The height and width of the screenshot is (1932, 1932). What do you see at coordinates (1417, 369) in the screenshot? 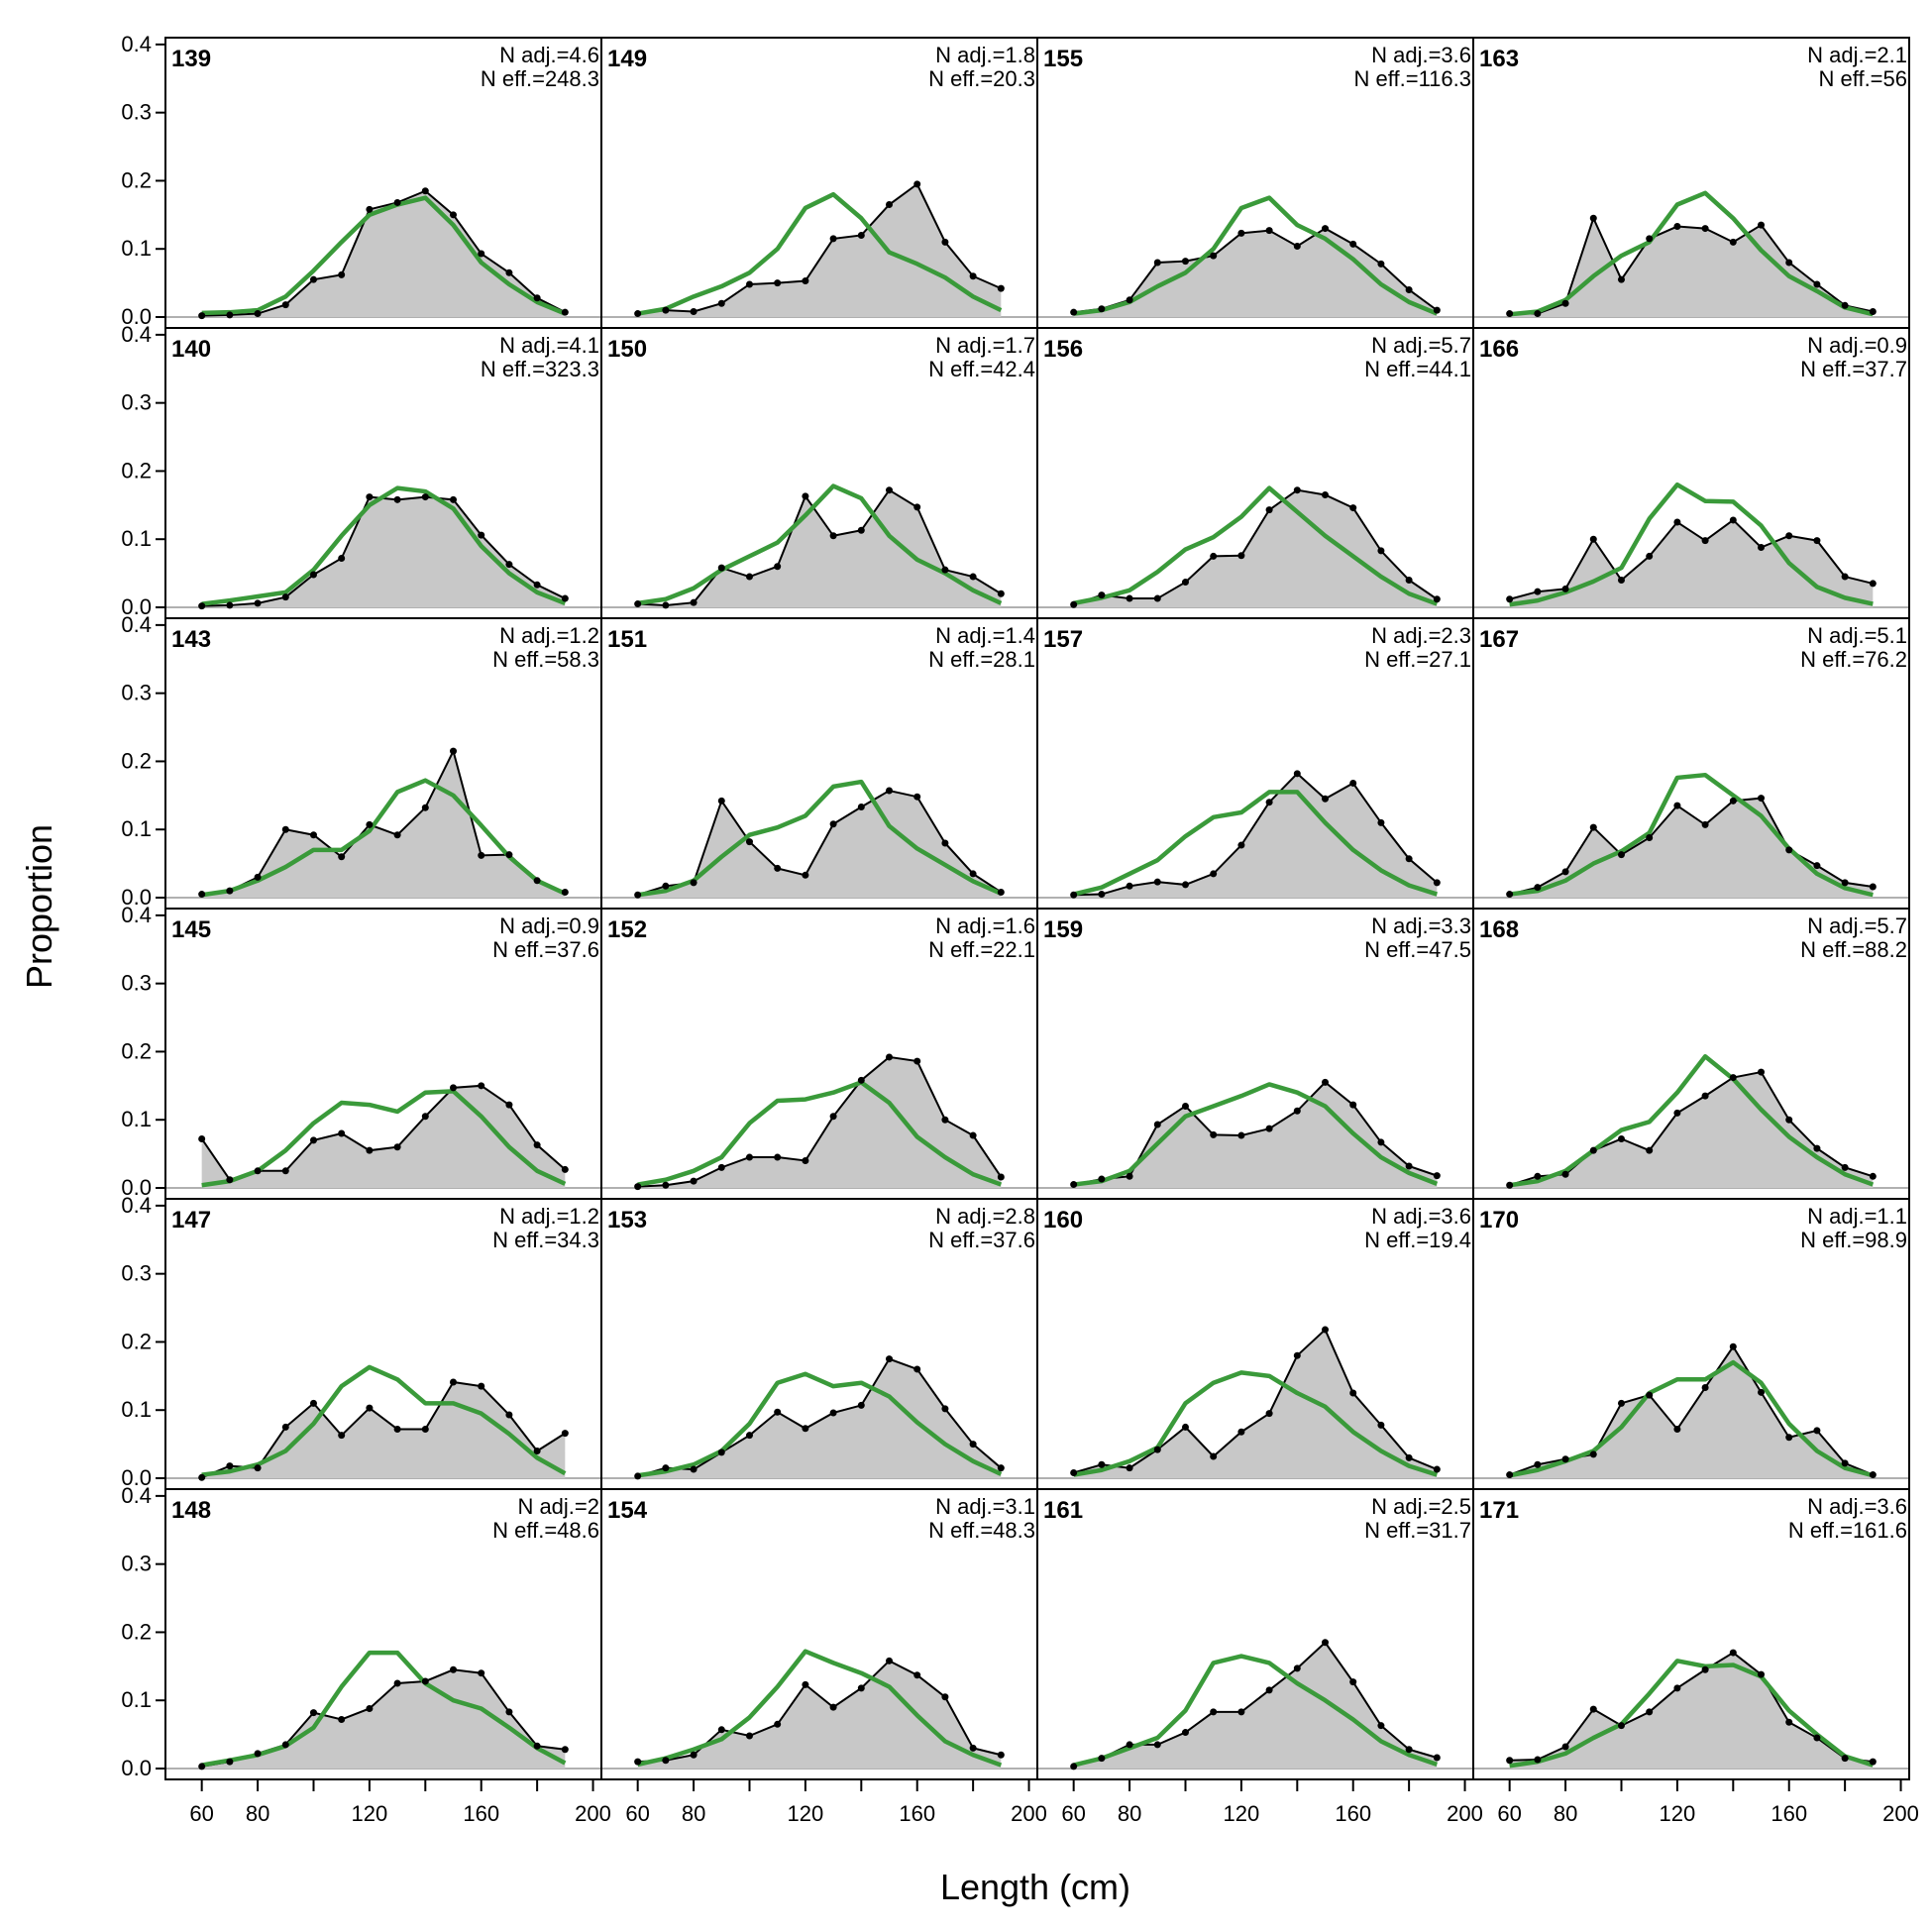
I see `n-eff-label: N eff.=44.1` at bounding box center [1417, 369].